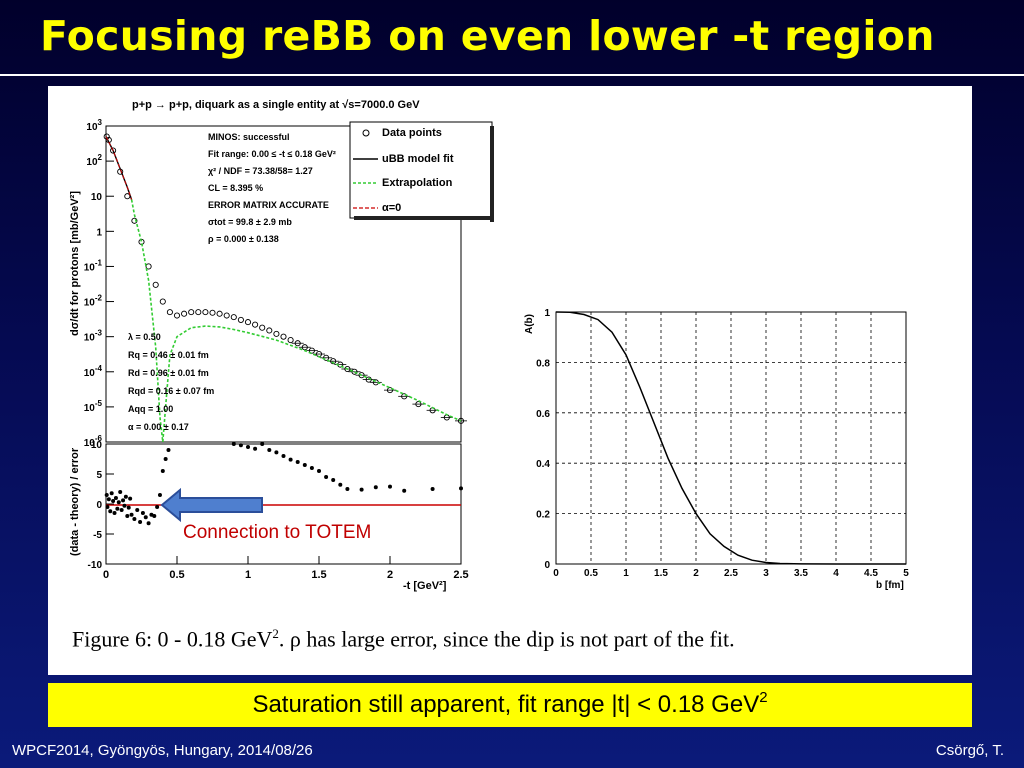 The height and width of the screenshot is (768, 1024). What do you see at coordinates (696, 573) in the screenshot?
I see `profile-x-tick-label: 2` at bounding box center [696, 573].